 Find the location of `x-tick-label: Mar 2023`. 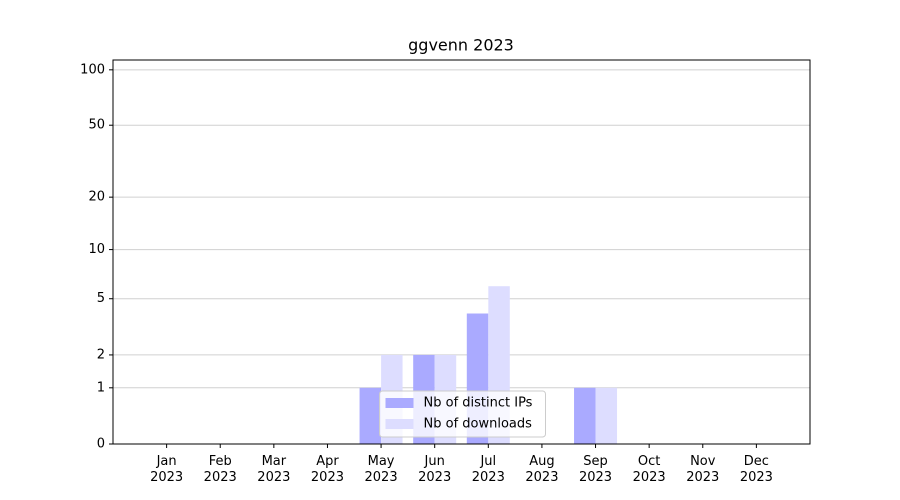

x-tick-label: Mar 2023 is located at coordinates (273, 469).